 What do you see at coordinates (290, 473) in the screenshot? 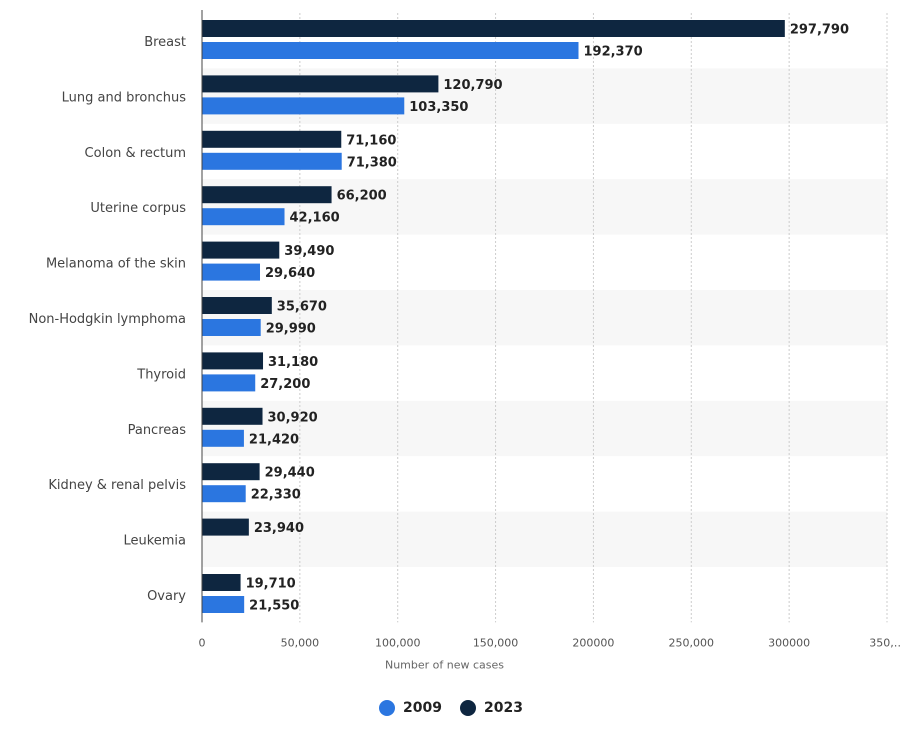
I see `value-label-2023: 29,440` at bounding box center [290, 473].